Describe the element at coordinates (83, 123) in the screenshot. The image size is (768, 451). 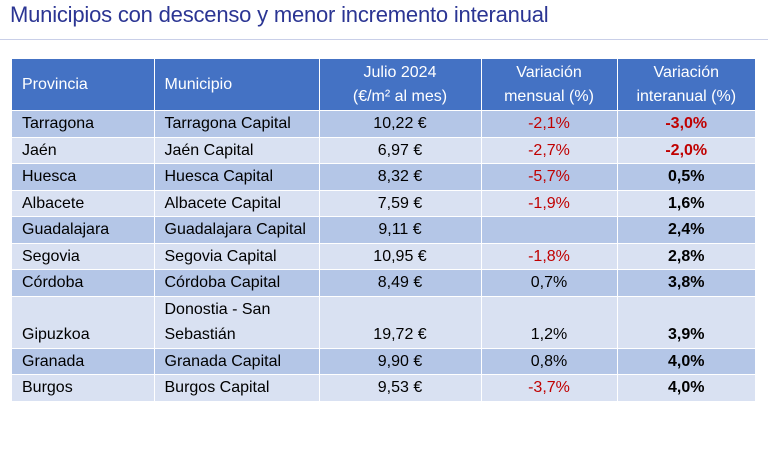
I see `cell-provincia: Tarragona` at that location.